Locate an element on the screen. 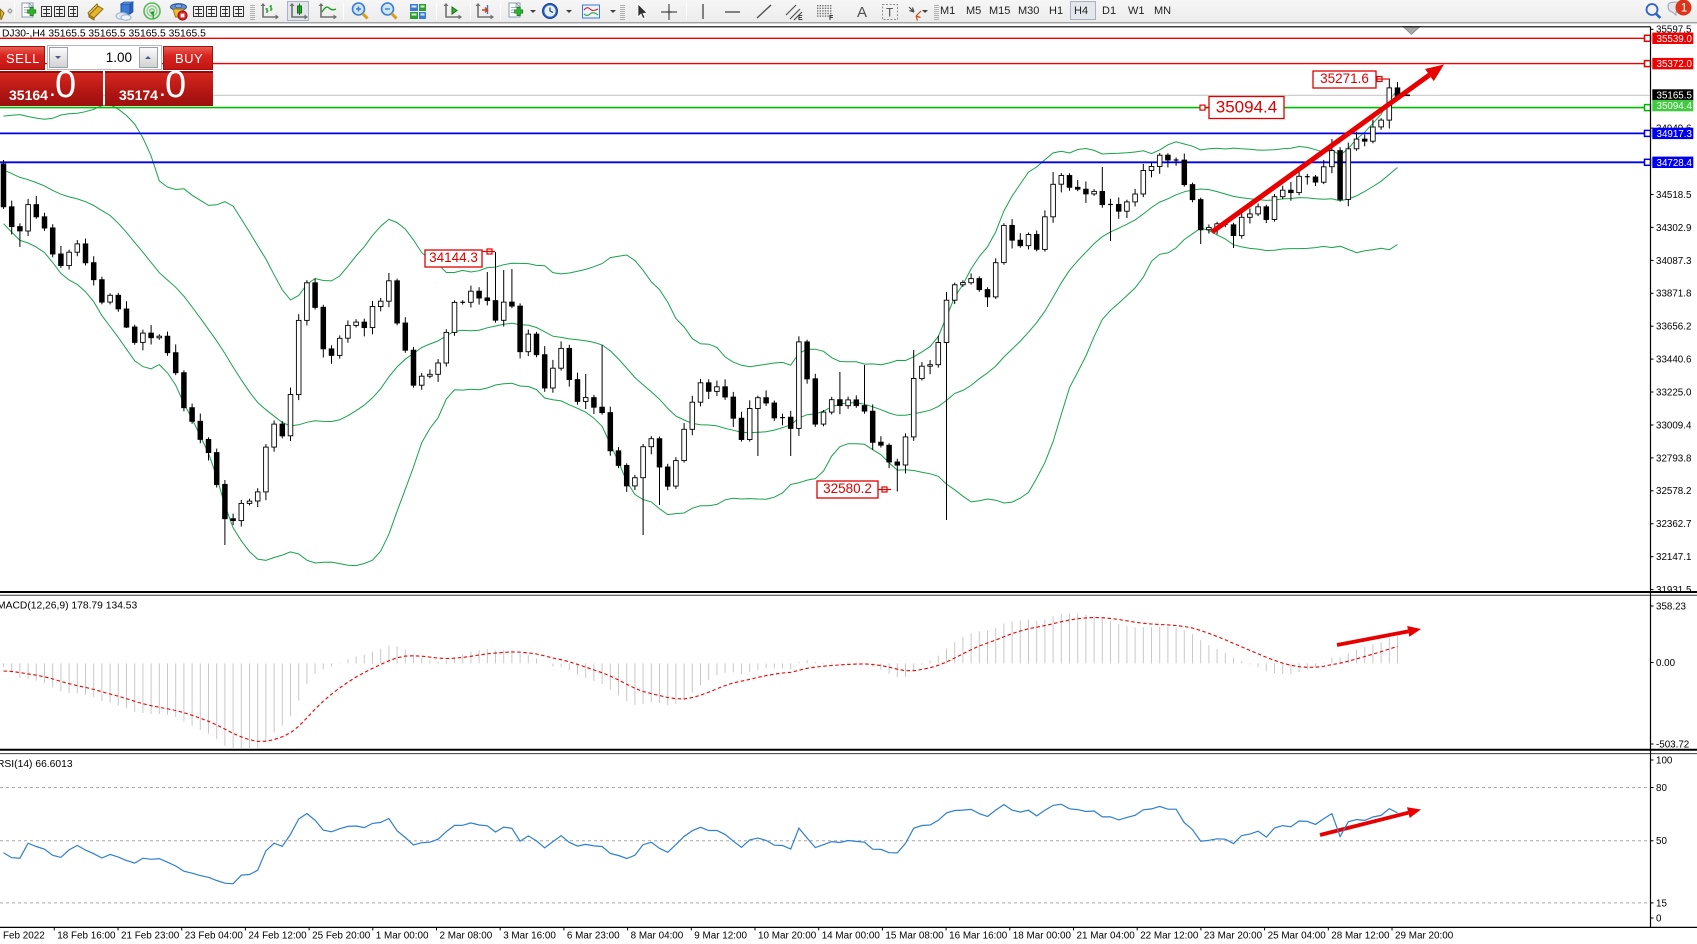 This screenshot has height=944, width=1697. svg-text: 9 Mar 12:00 is located at coordinates (720, 935).